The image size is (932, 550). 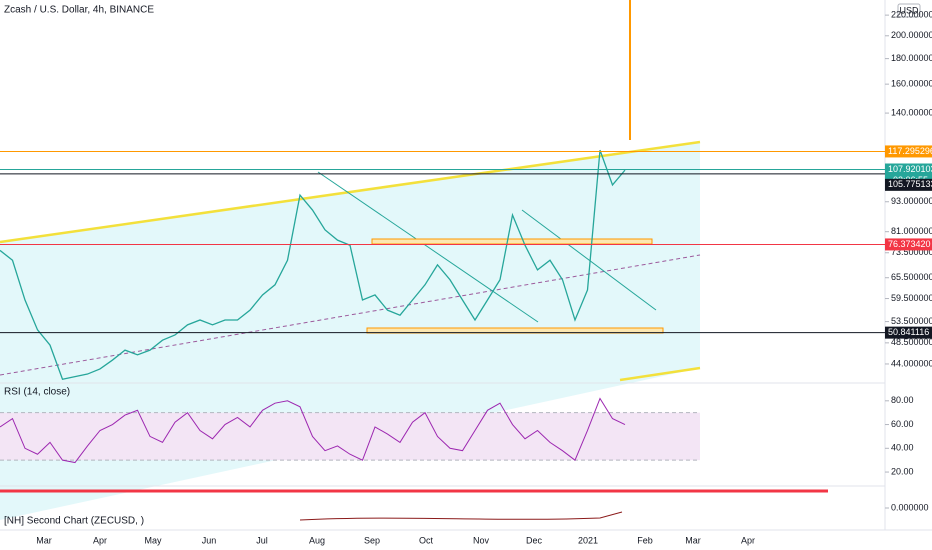 I want to click on rsi-title: RSI (14, close), so click(x=37, y=392).